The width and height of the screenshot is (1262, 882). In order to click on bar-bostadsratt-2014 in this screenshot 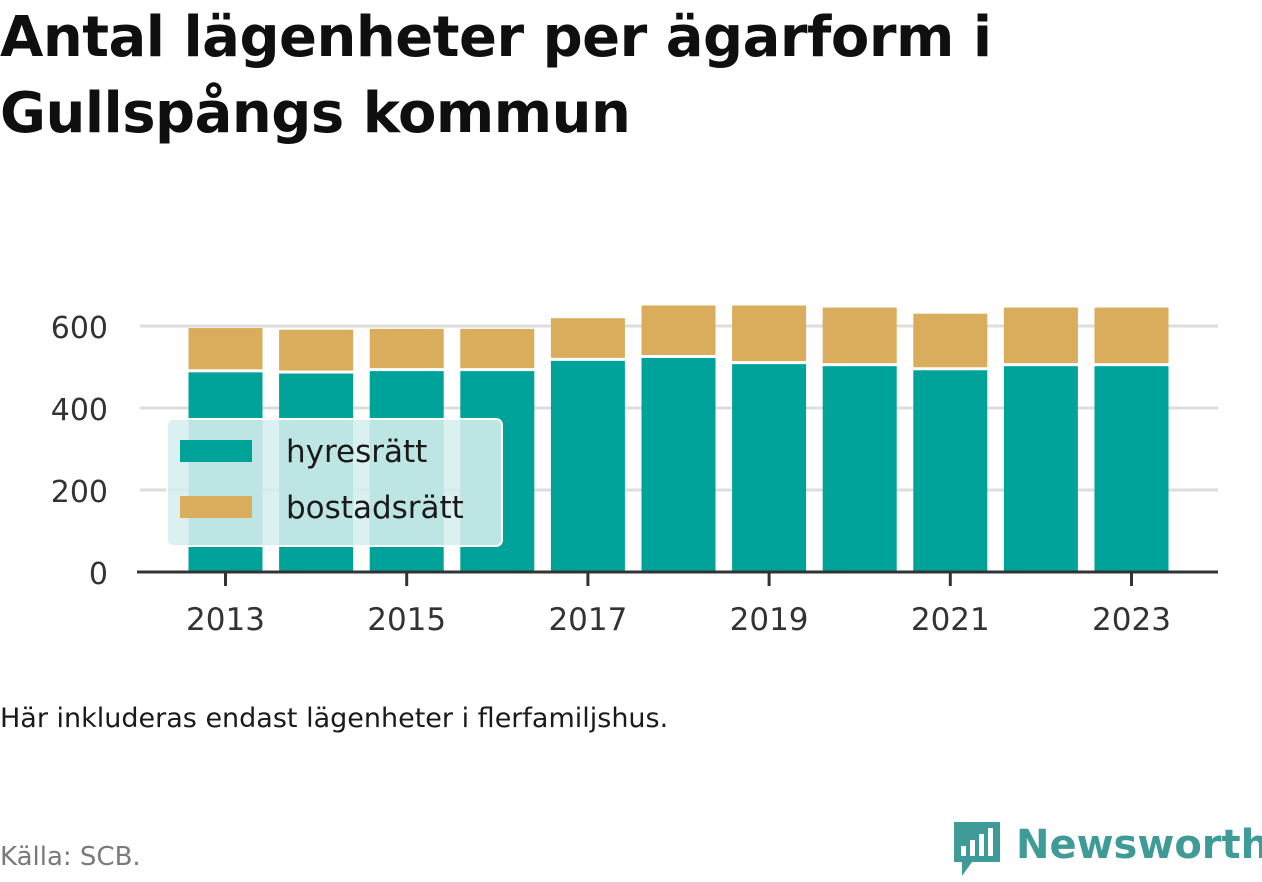, I will do `click(316, 350)`.